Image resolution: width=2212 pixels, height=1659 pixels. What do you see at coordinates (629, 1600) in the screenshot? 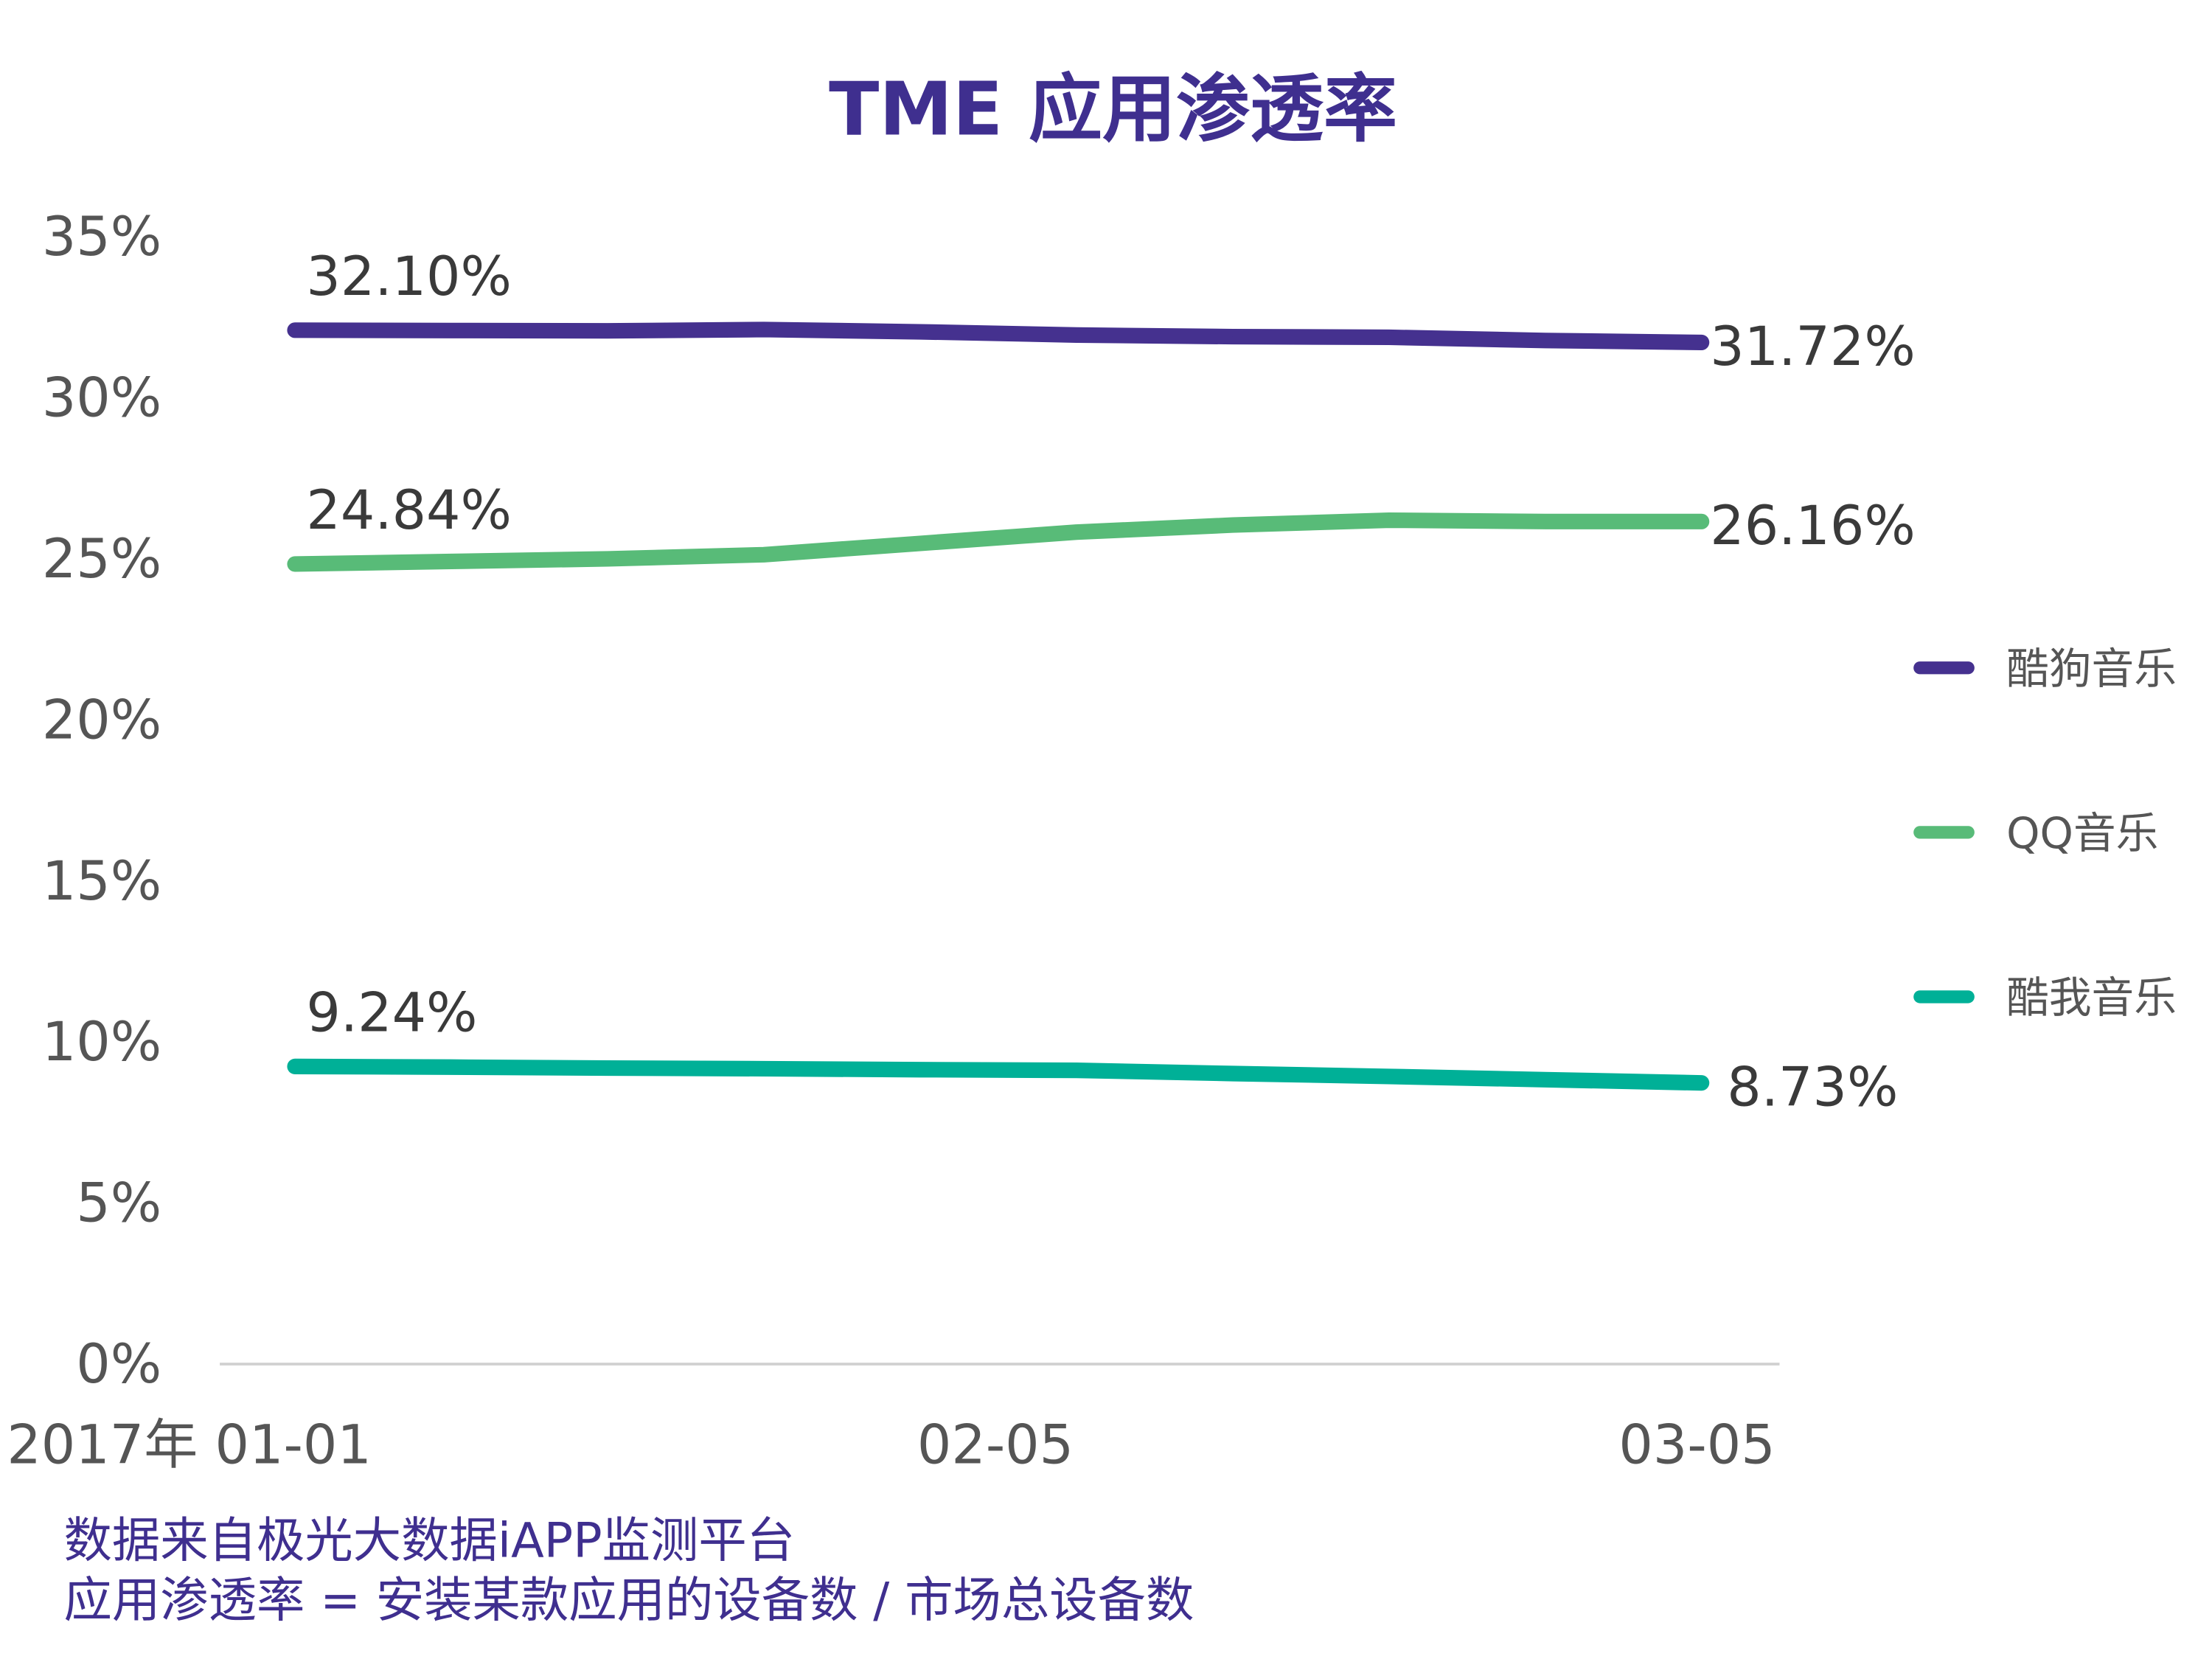
I see `definition-note: 应用渗透率 = 安装某款应用的设备数 / 市场总设备数` at bounding box center [629, 1600].